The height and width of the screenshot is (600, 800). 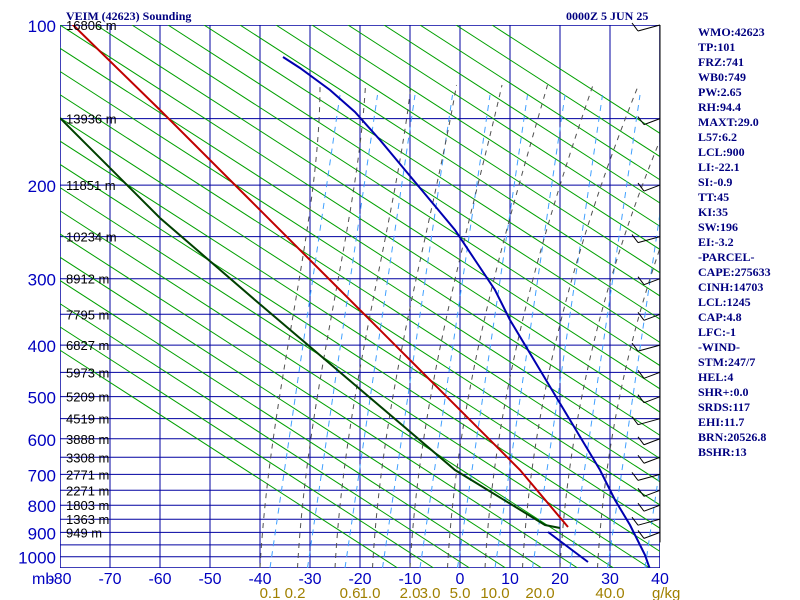 I want to click on temperature-tick-label: -50, so click(x=209, y=579).